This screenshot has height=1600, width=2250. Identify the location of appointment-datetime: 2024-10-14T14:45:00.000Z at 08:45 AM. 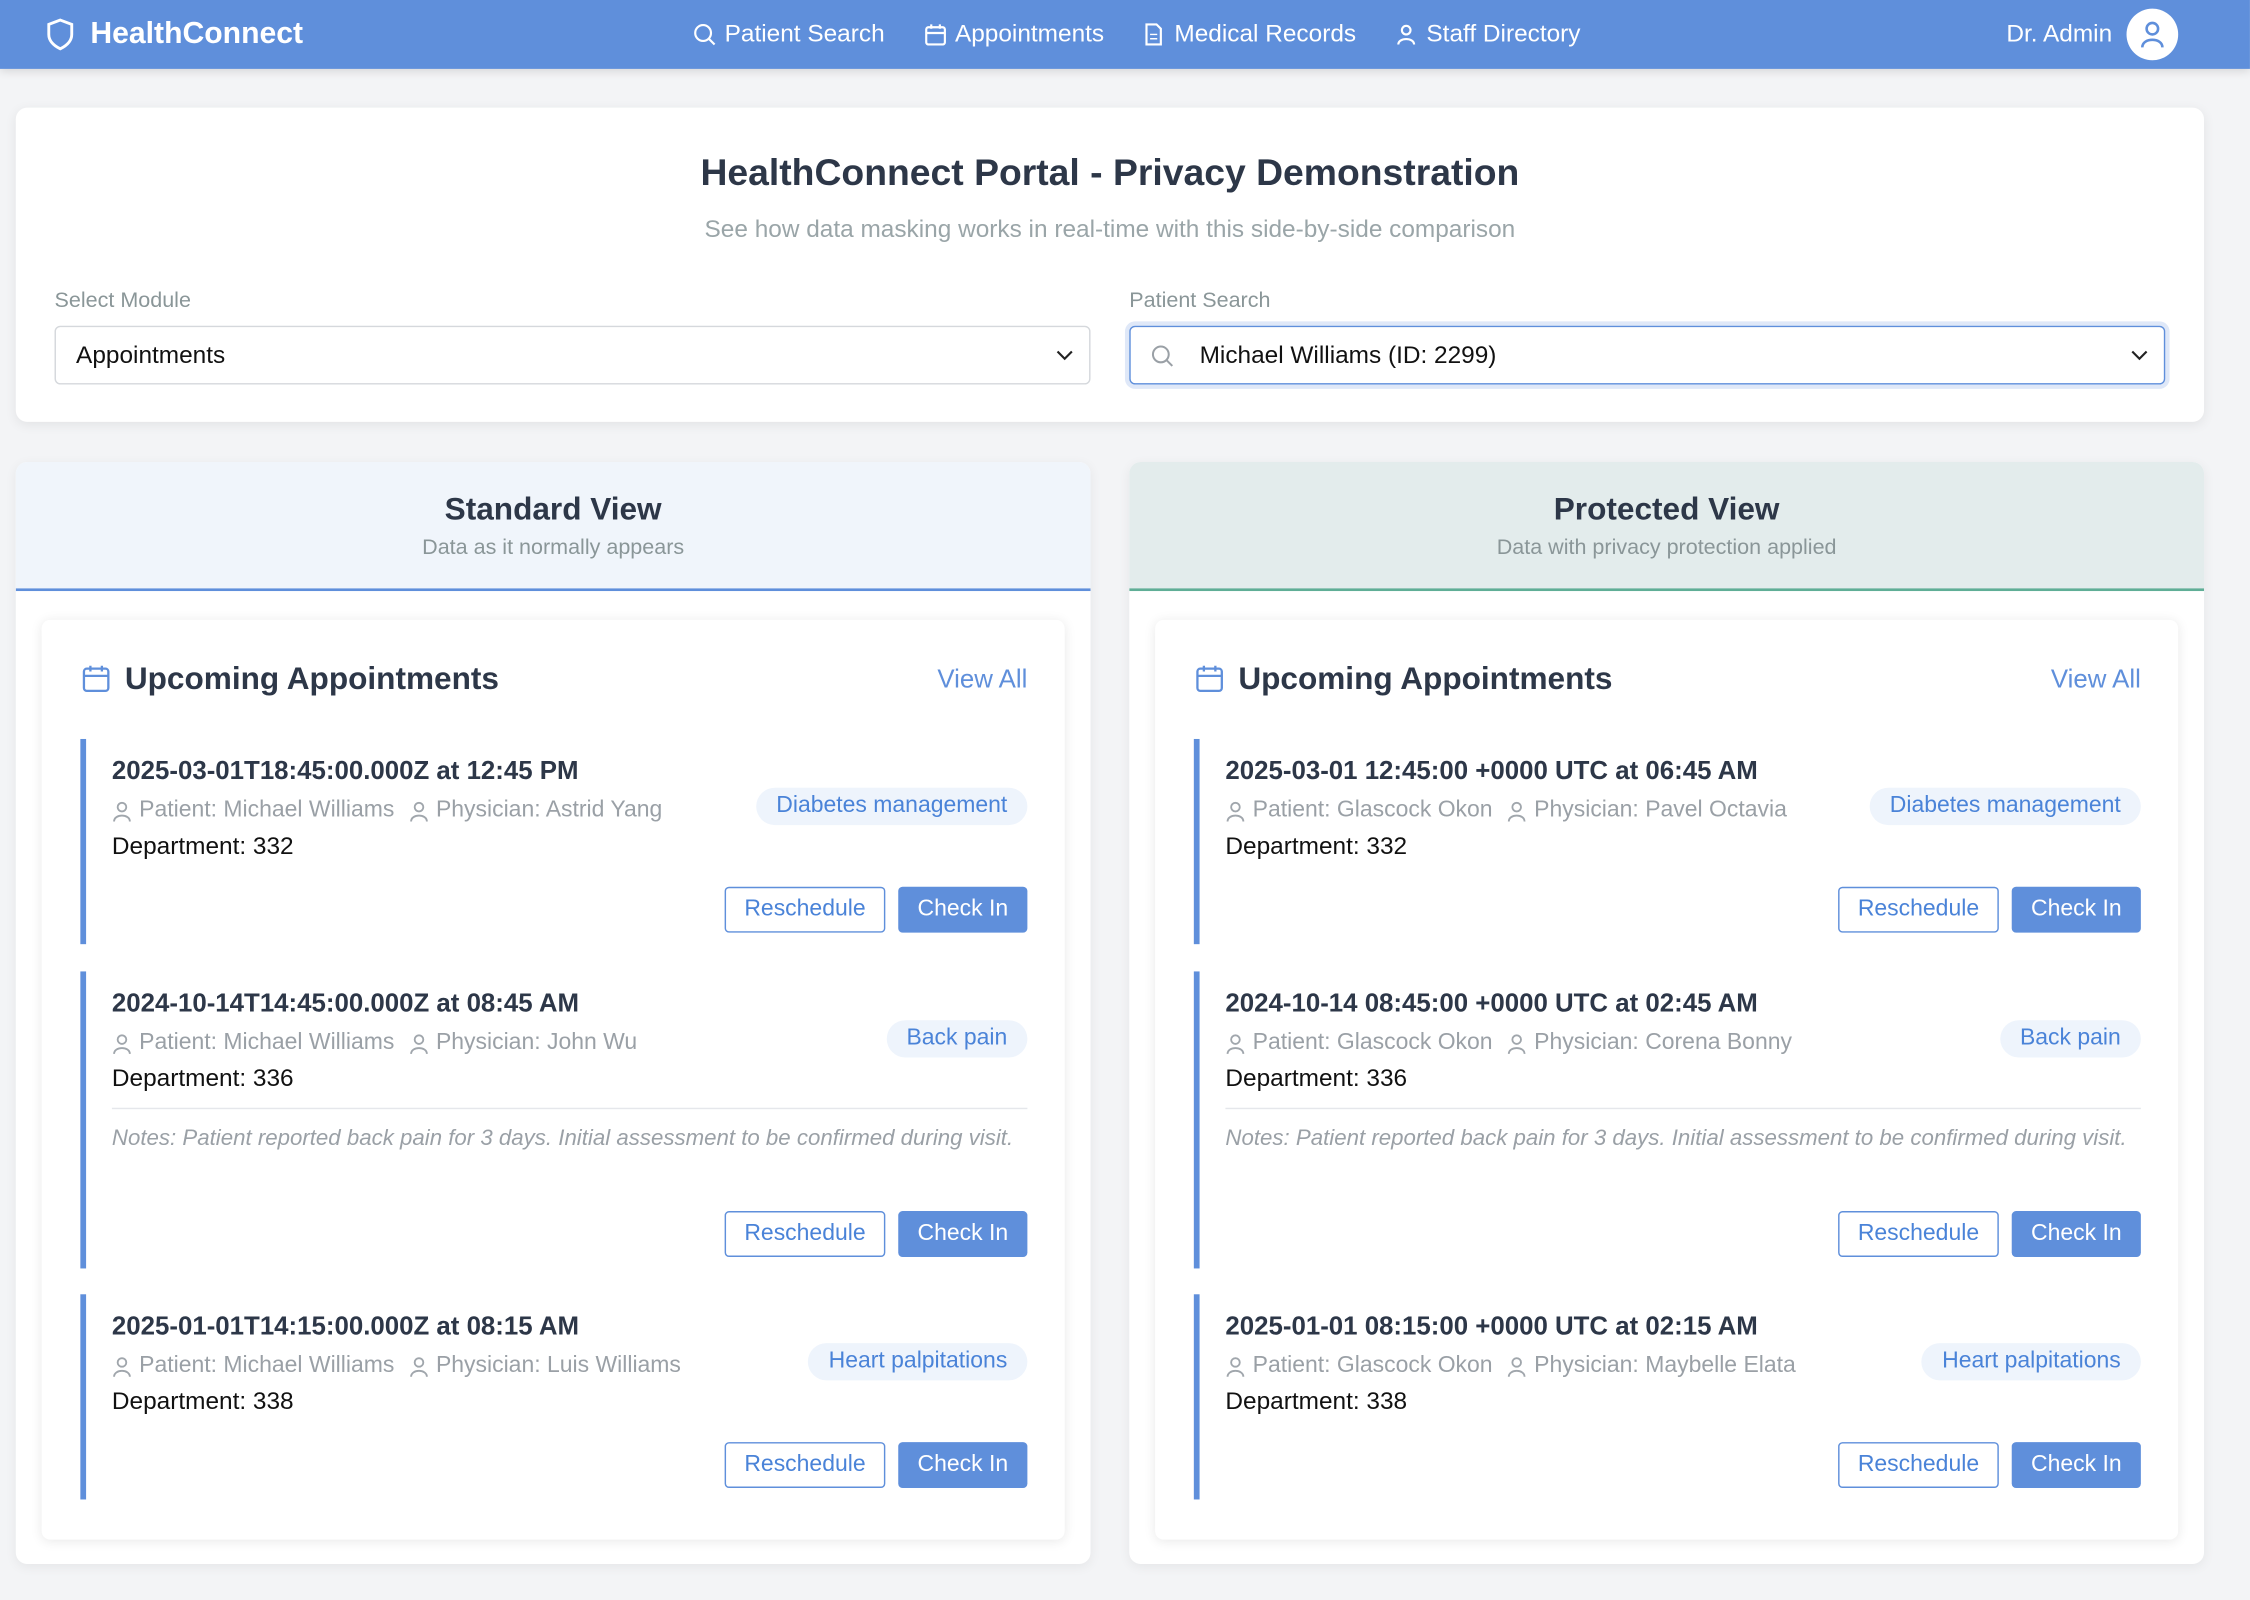
(345, 1003).